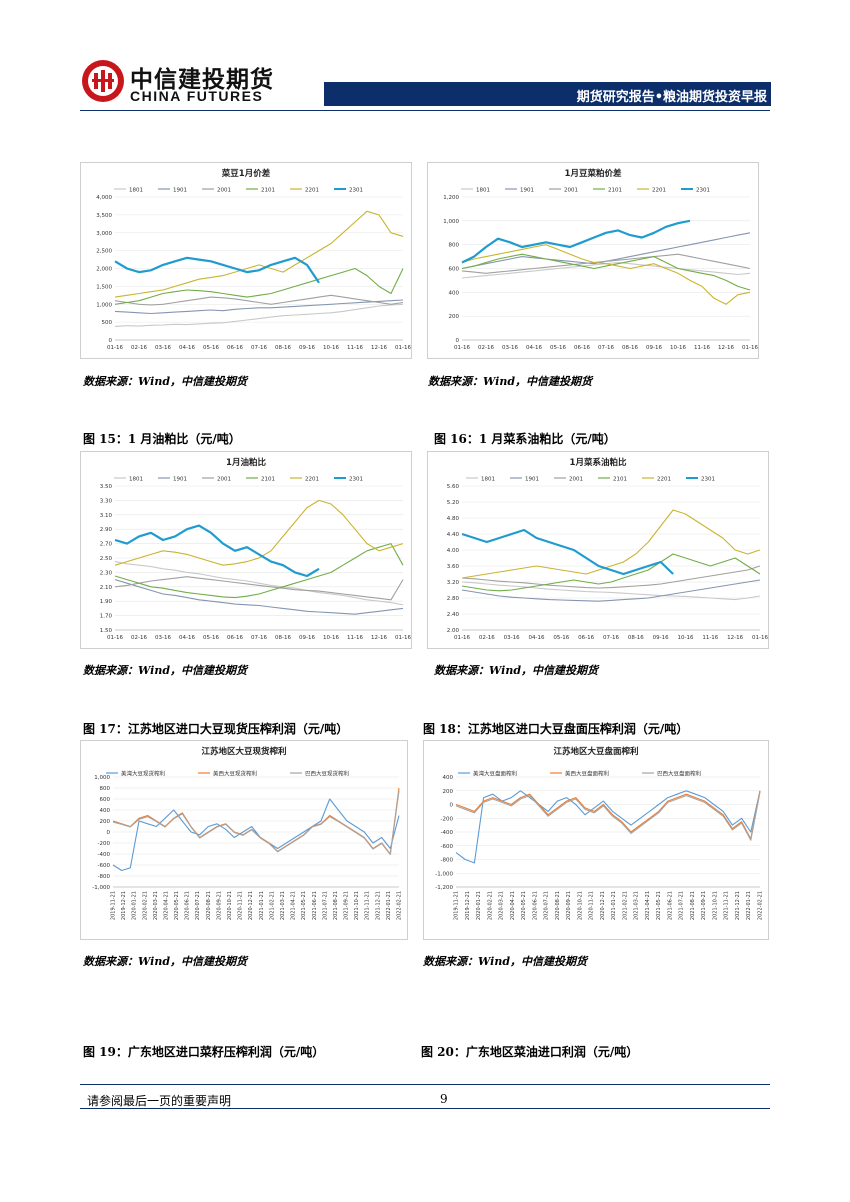  Describe the element at coordinates (525, 439) in the screenshot. I see `figure-caption: 图 16：1 月菜系油粕比（元/吨）` at that location.